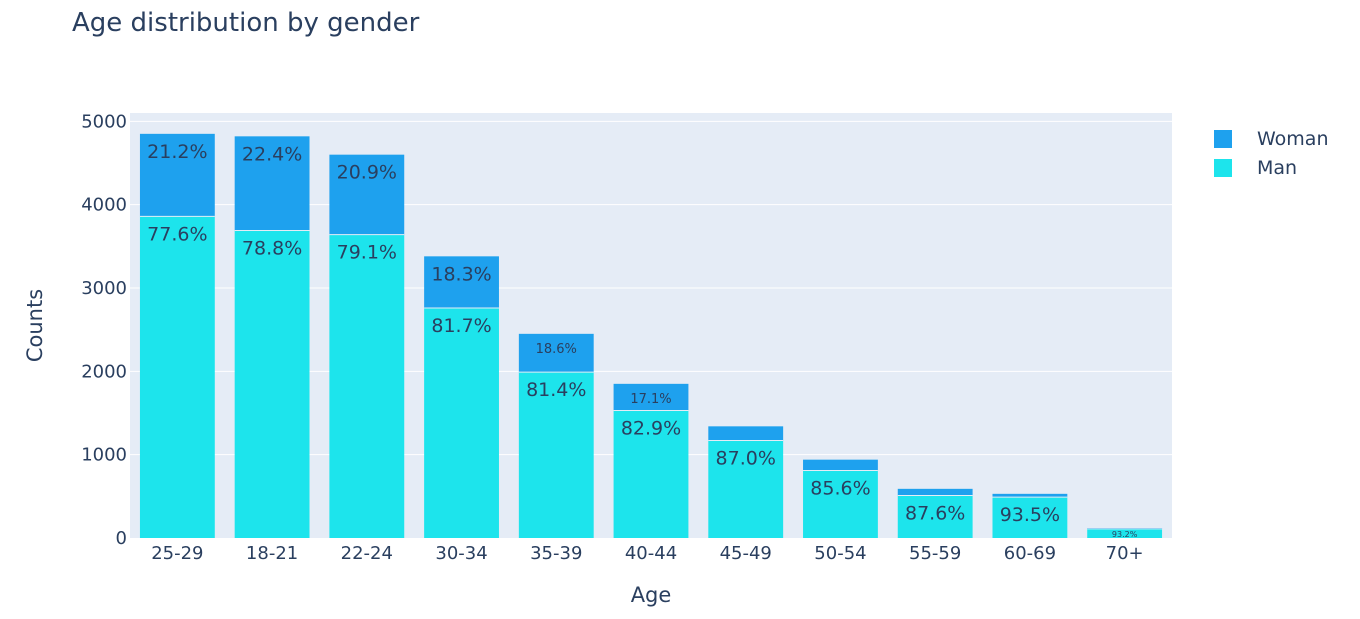 Image resolution: width=1360 pixels, height=619 pixels. Describe the element at coordinates (104, 330) in the screenshot. I see `y-axis-ticks: 0 1000 2000 3000 4000 5000` at that location.